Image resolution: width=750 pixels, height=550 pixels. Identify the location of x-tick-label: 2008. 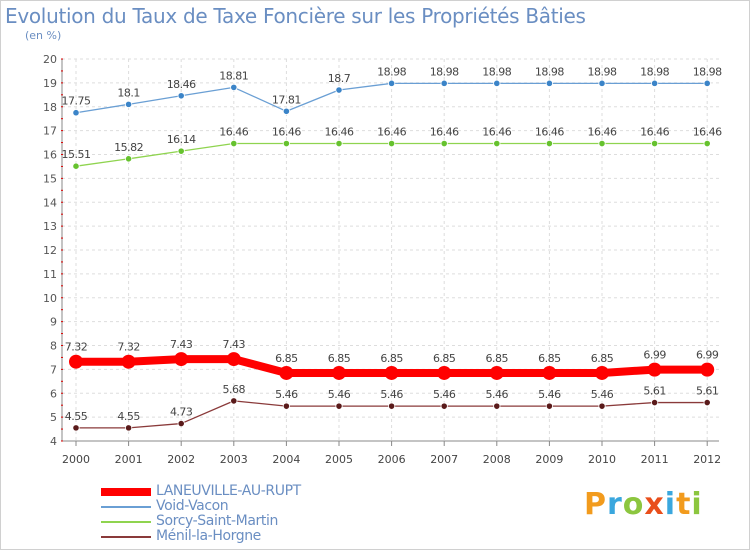
(497, 459).